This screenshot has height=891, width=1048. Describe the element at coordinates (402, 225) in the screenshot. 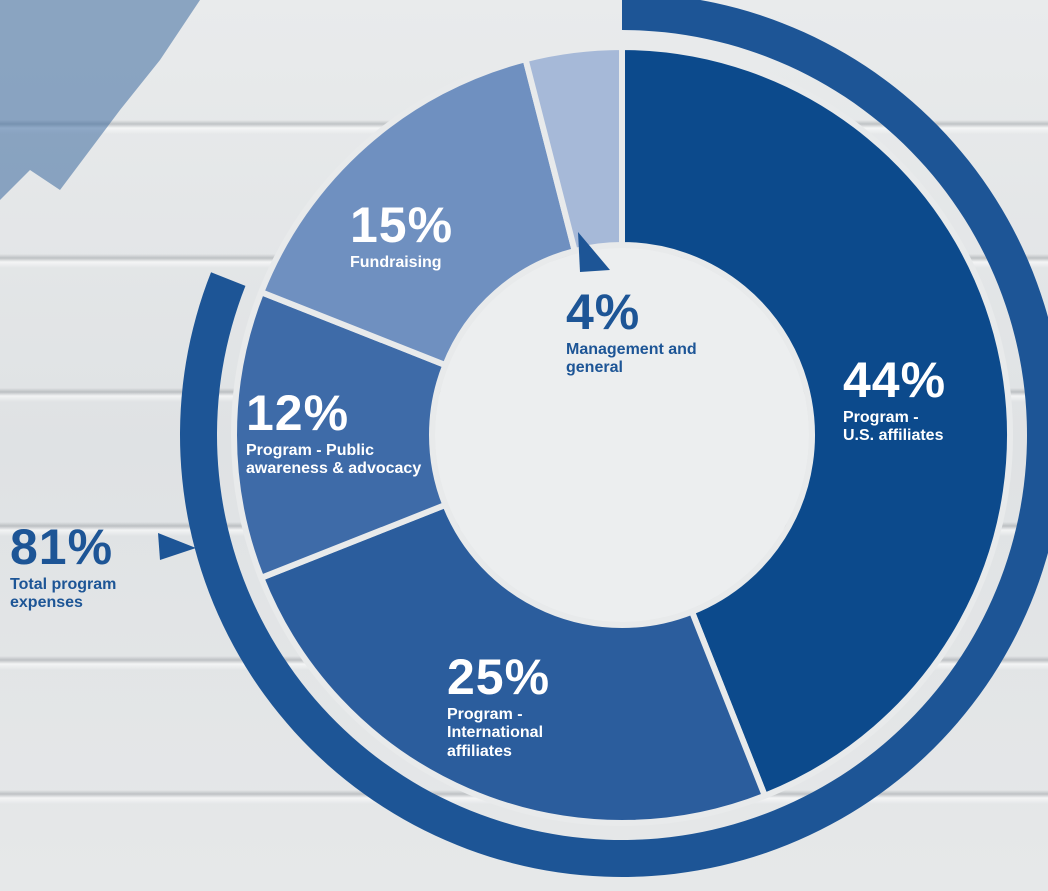

I see `value-label: 15%` at that location.